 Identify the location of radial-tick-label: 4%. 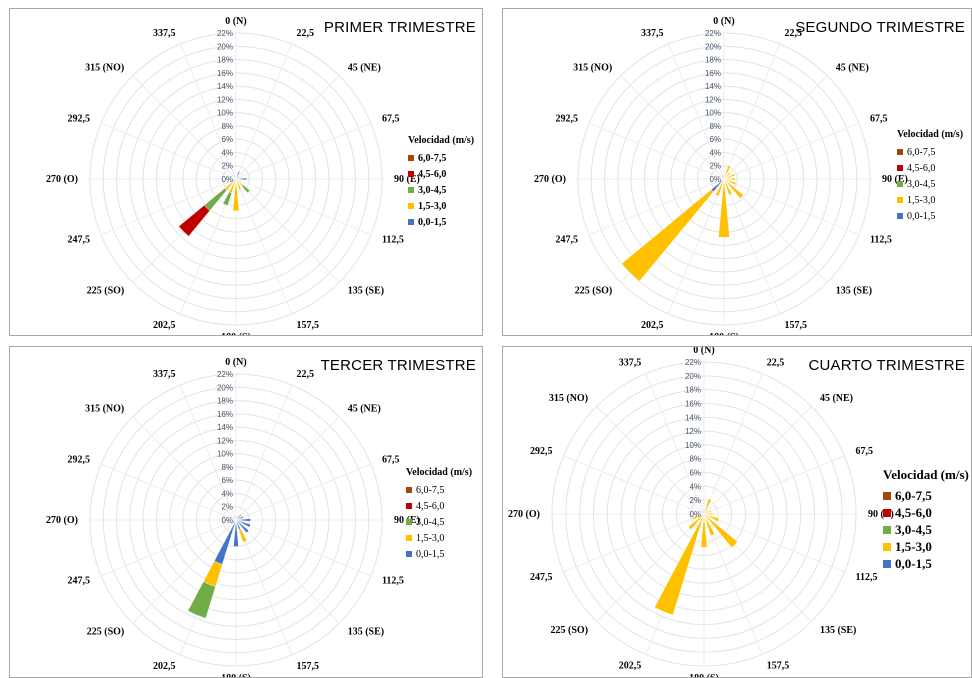
(227, 152).